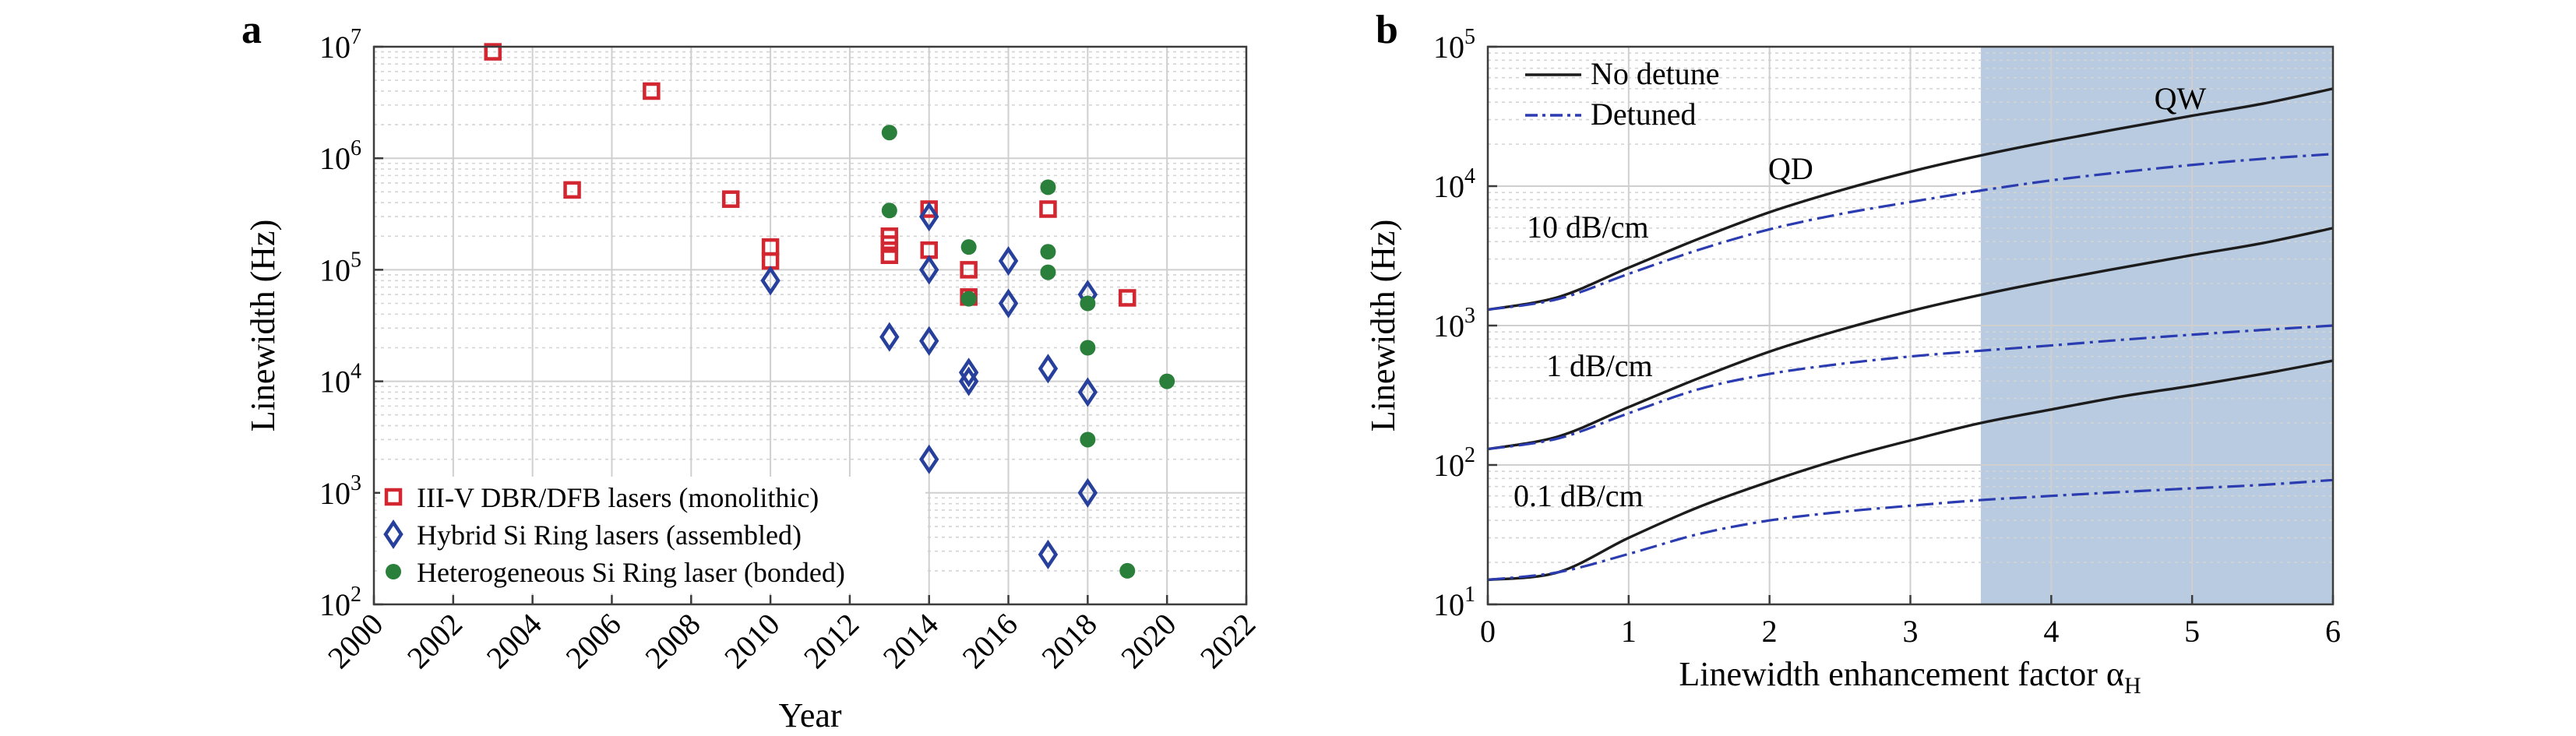 This screenshot has height=736, width=2576. I want to click on x-tick-label: 2020, so click(1148, 641).